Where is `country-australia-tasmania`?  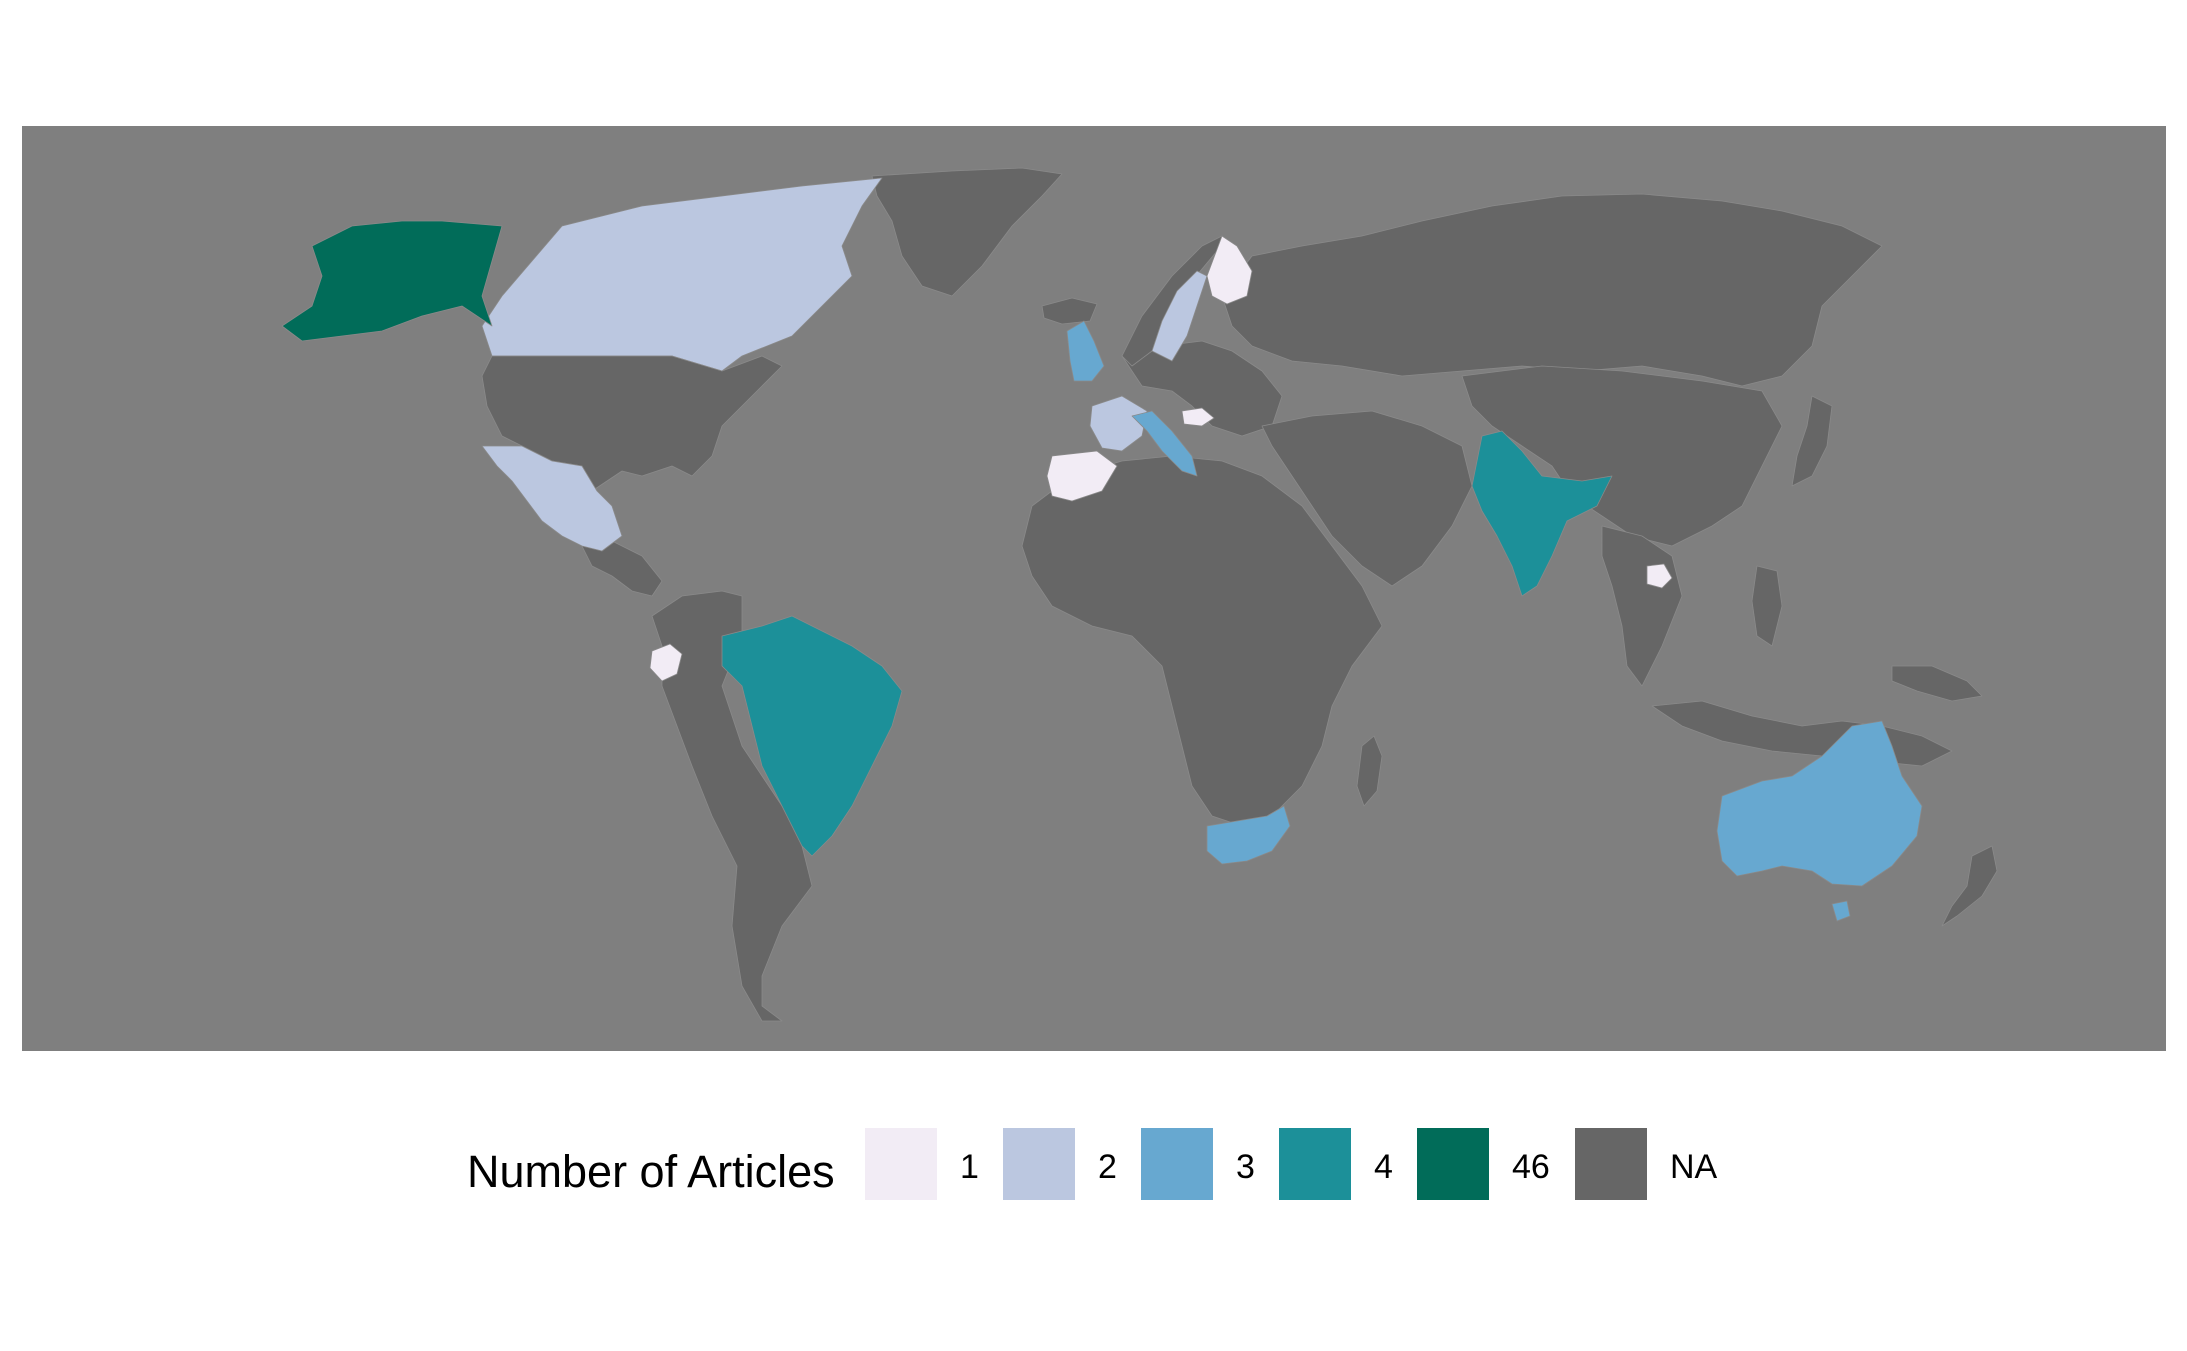 country-australia-tasmania is located at coordinates (1841, 911).